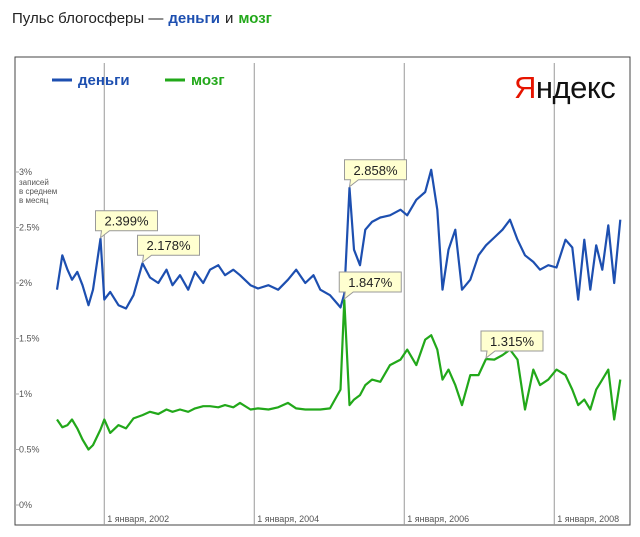  I want to click on logo: Яндекс, so click(565, 87).